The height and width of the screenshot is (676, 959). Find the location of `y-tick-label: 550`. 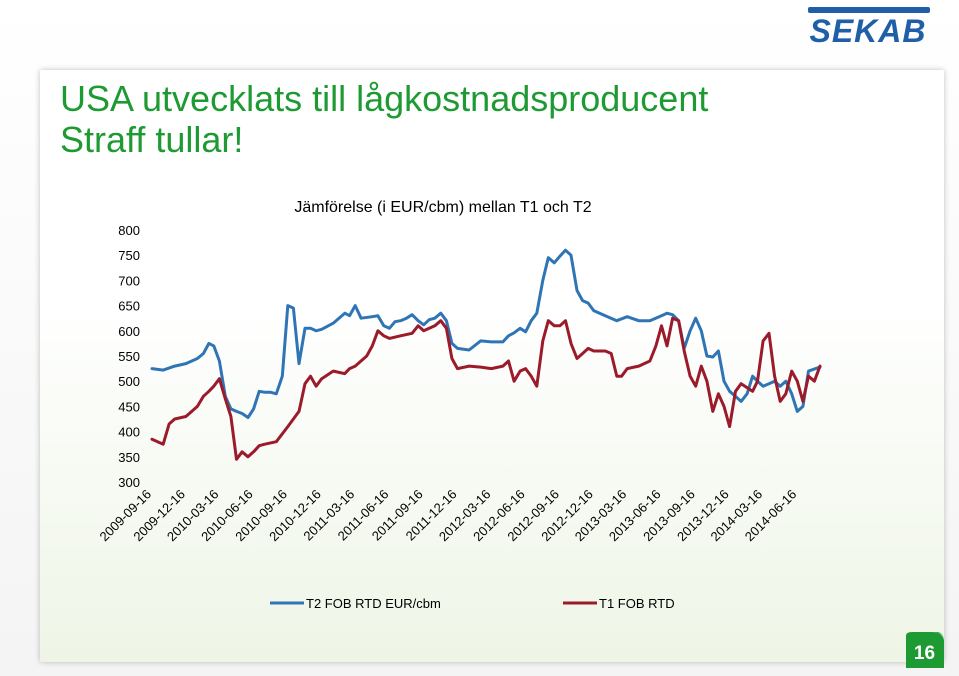

y-tick-label: 550 is located at coordinates (129, 356).